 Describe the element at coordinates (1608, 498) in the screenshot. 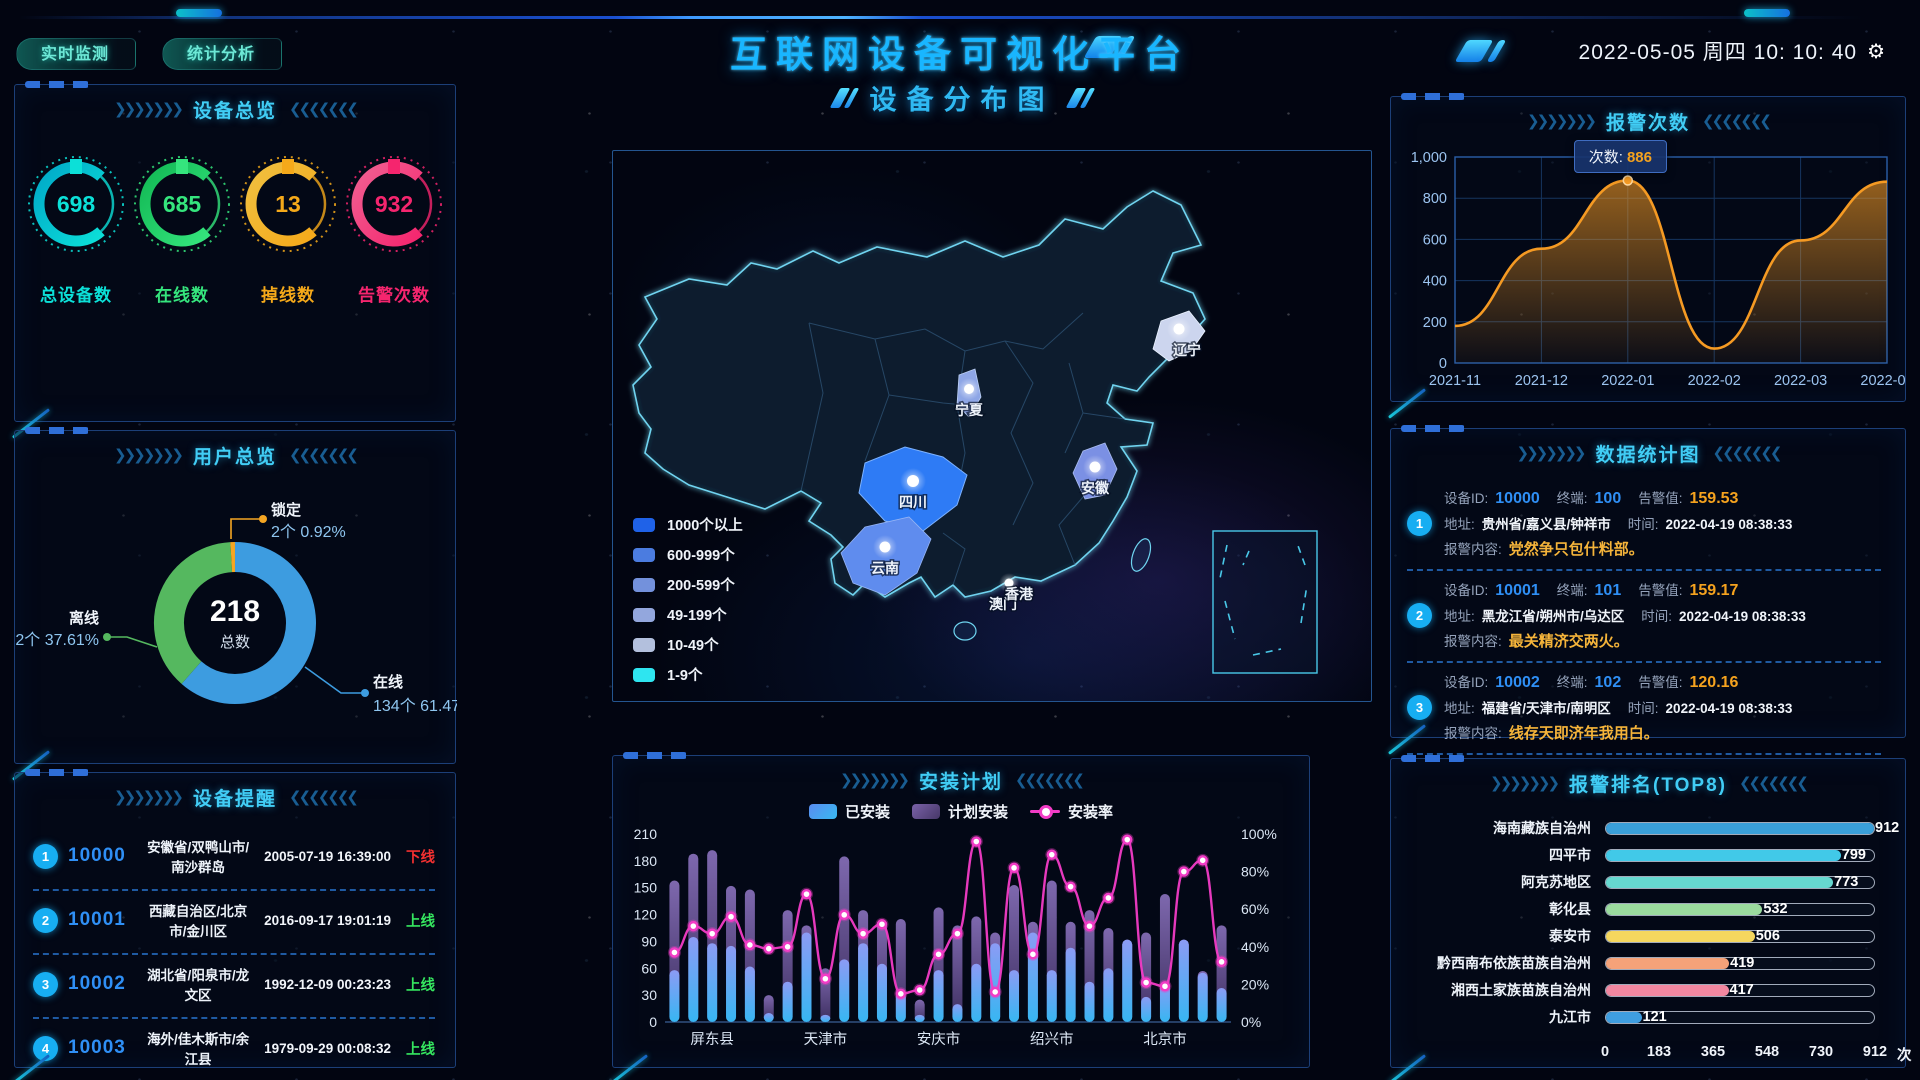

I see `terminal-id: 100` at that location.